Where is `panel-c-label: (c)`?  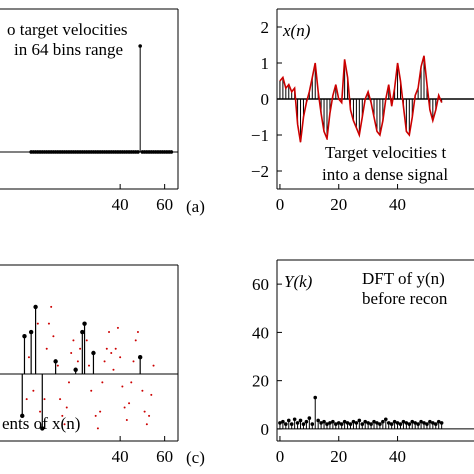
panel-c-label: (c) is located at coordinates (195, 457).